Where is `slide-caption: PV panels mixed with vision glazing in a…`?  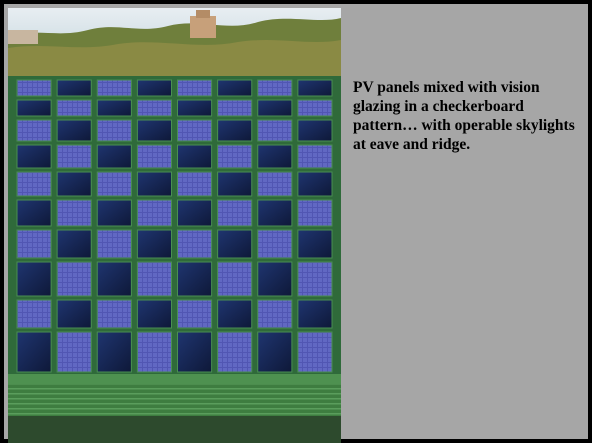
slide-caption: PV panels mixed with vision glazing in a… is located at coordinates (468, 116).